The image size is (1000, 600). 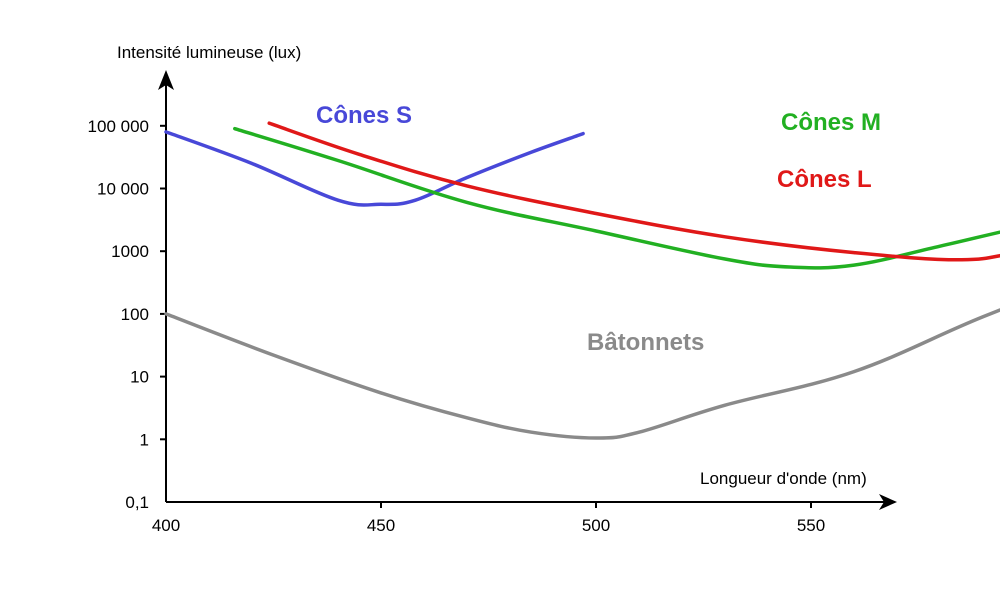 What do you see at coordinates (123, 189) in the screenshot?
I see `y-tick-label: 10 000` at bounding box center [123, 189].